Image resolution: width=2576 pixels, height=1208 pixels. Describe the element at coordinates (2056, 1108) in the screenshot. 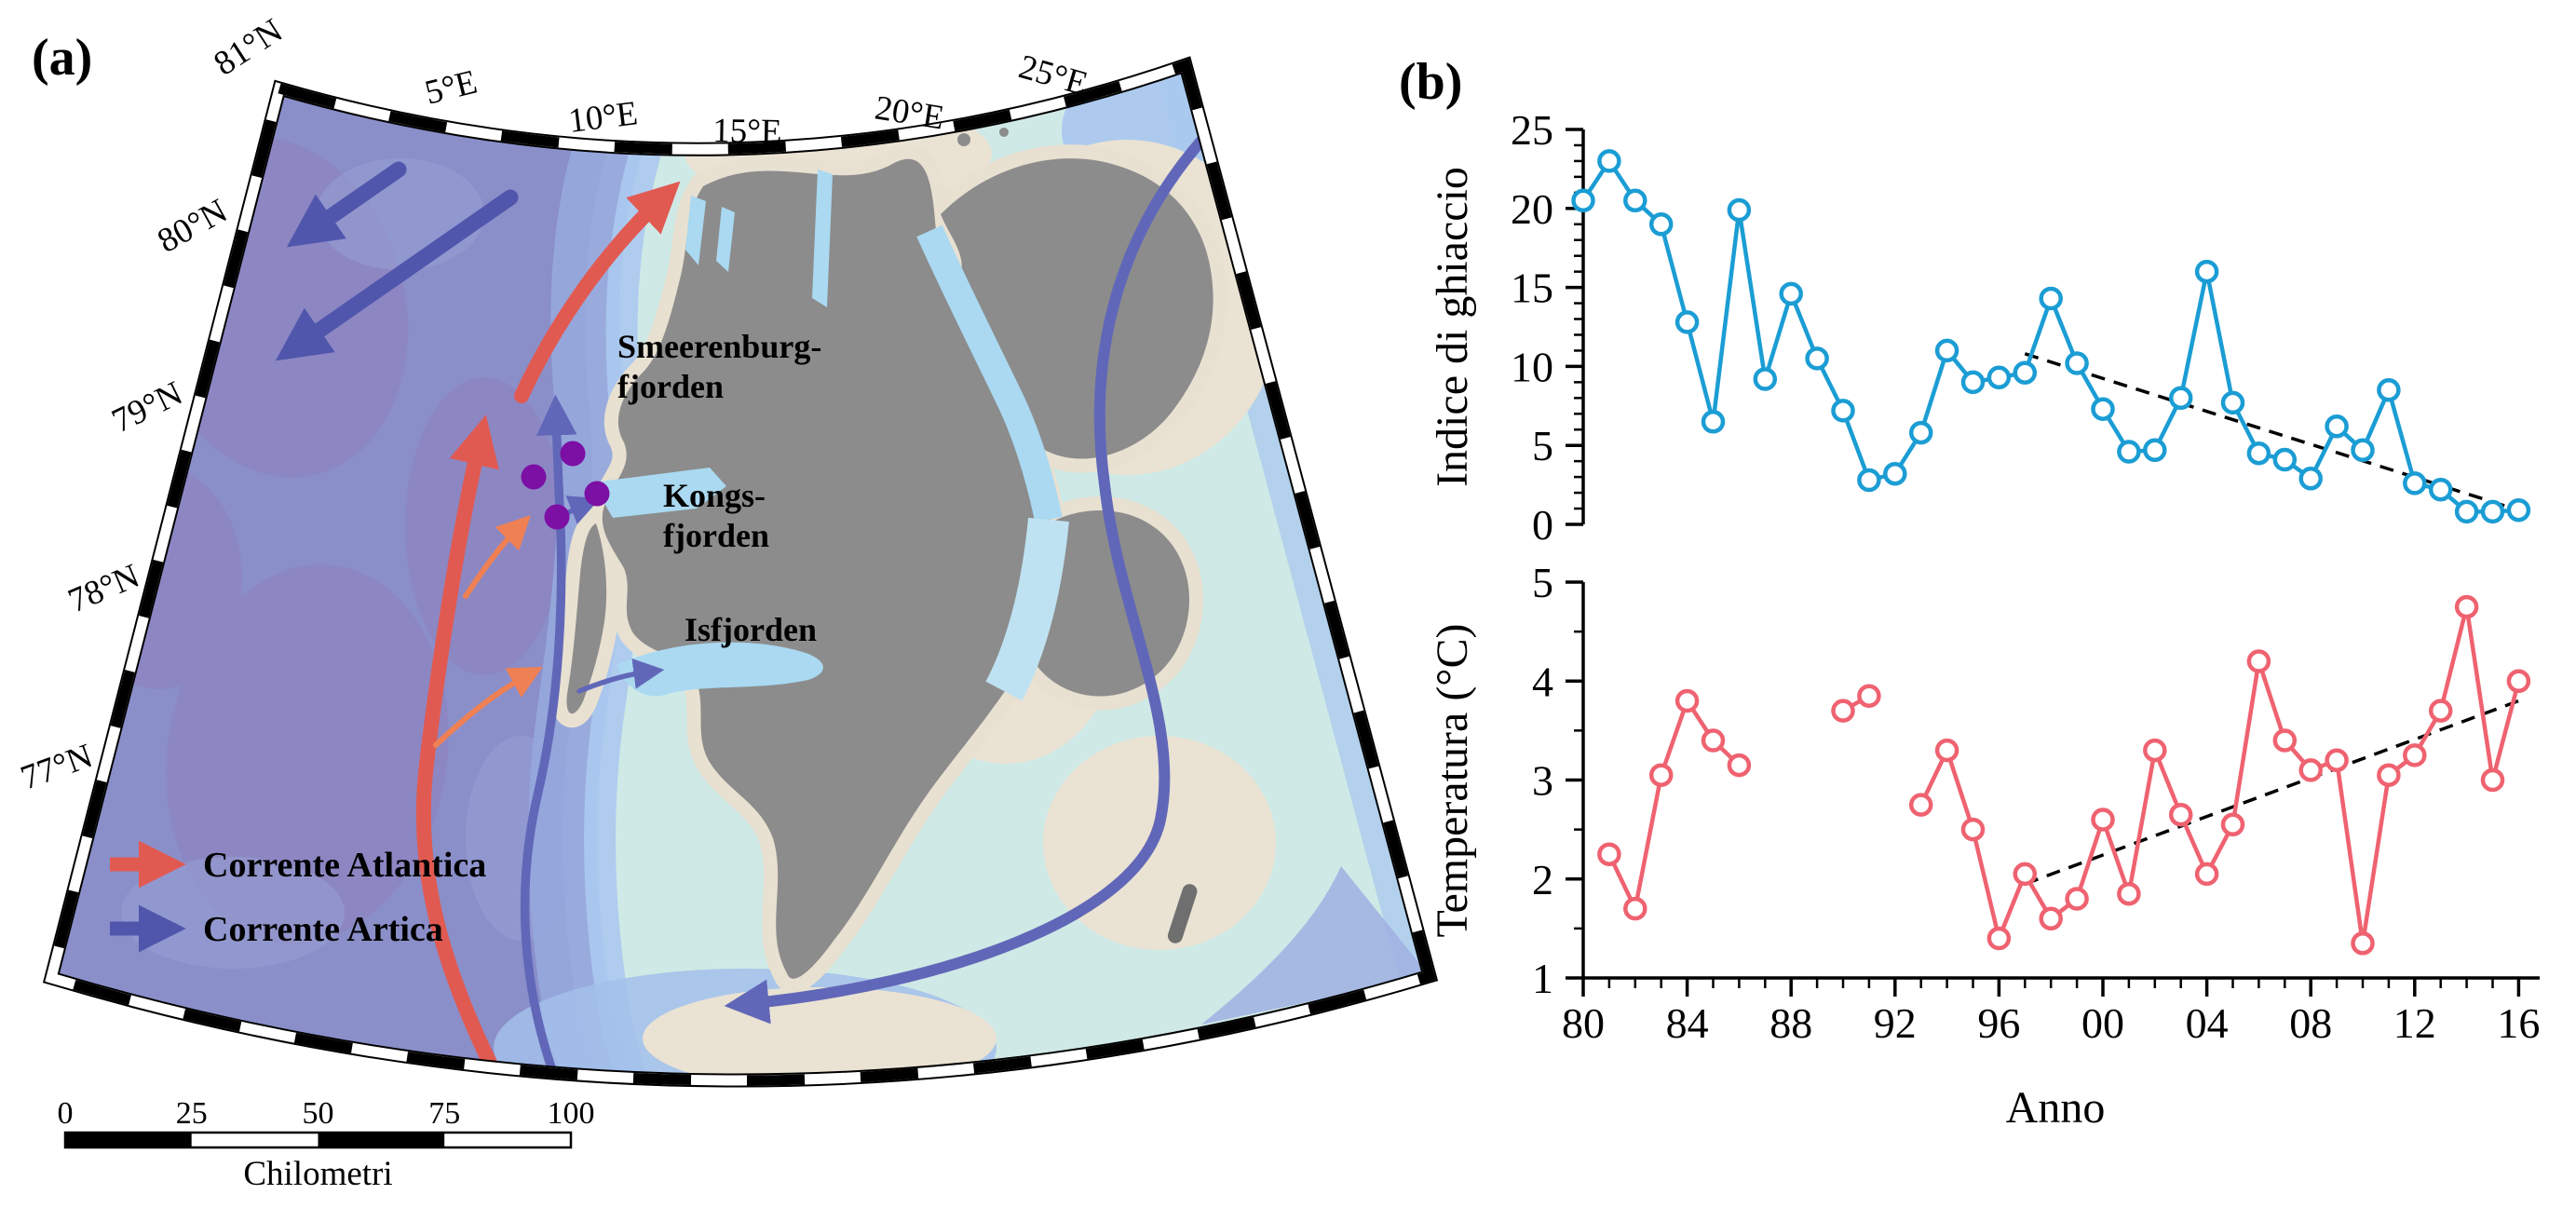

I see `x-axis-label-anno: Anno` at that location.